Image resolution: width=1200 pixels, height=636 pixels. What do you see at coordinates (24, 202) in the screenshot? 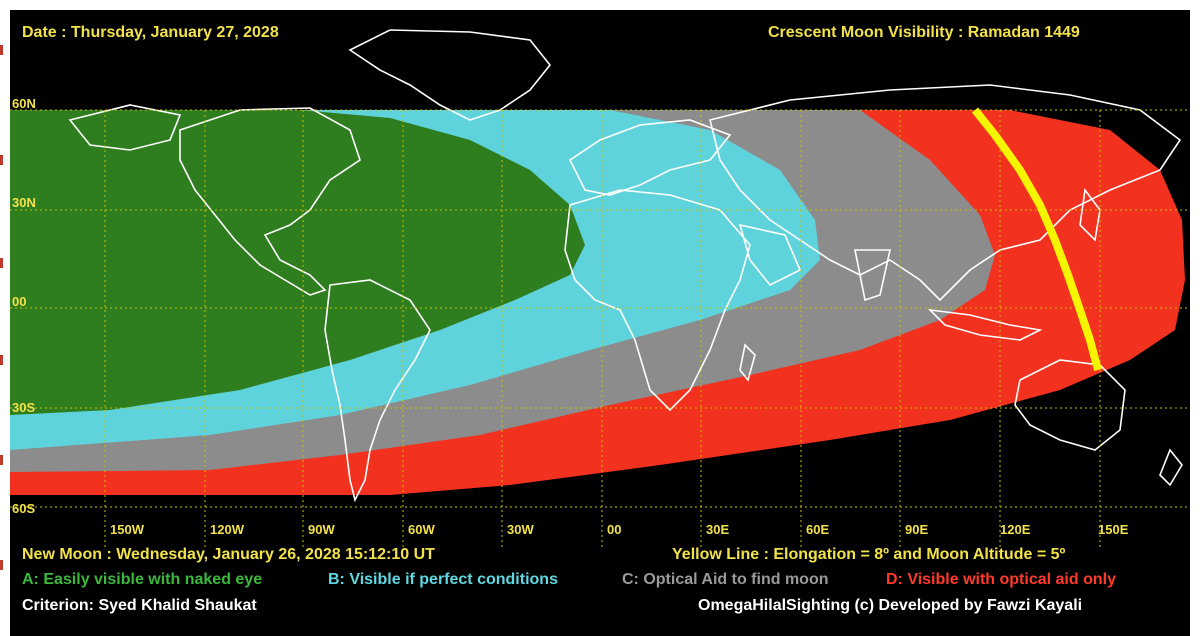
I see `lat-label-30n: 30N` at bounding box center [24, 202].